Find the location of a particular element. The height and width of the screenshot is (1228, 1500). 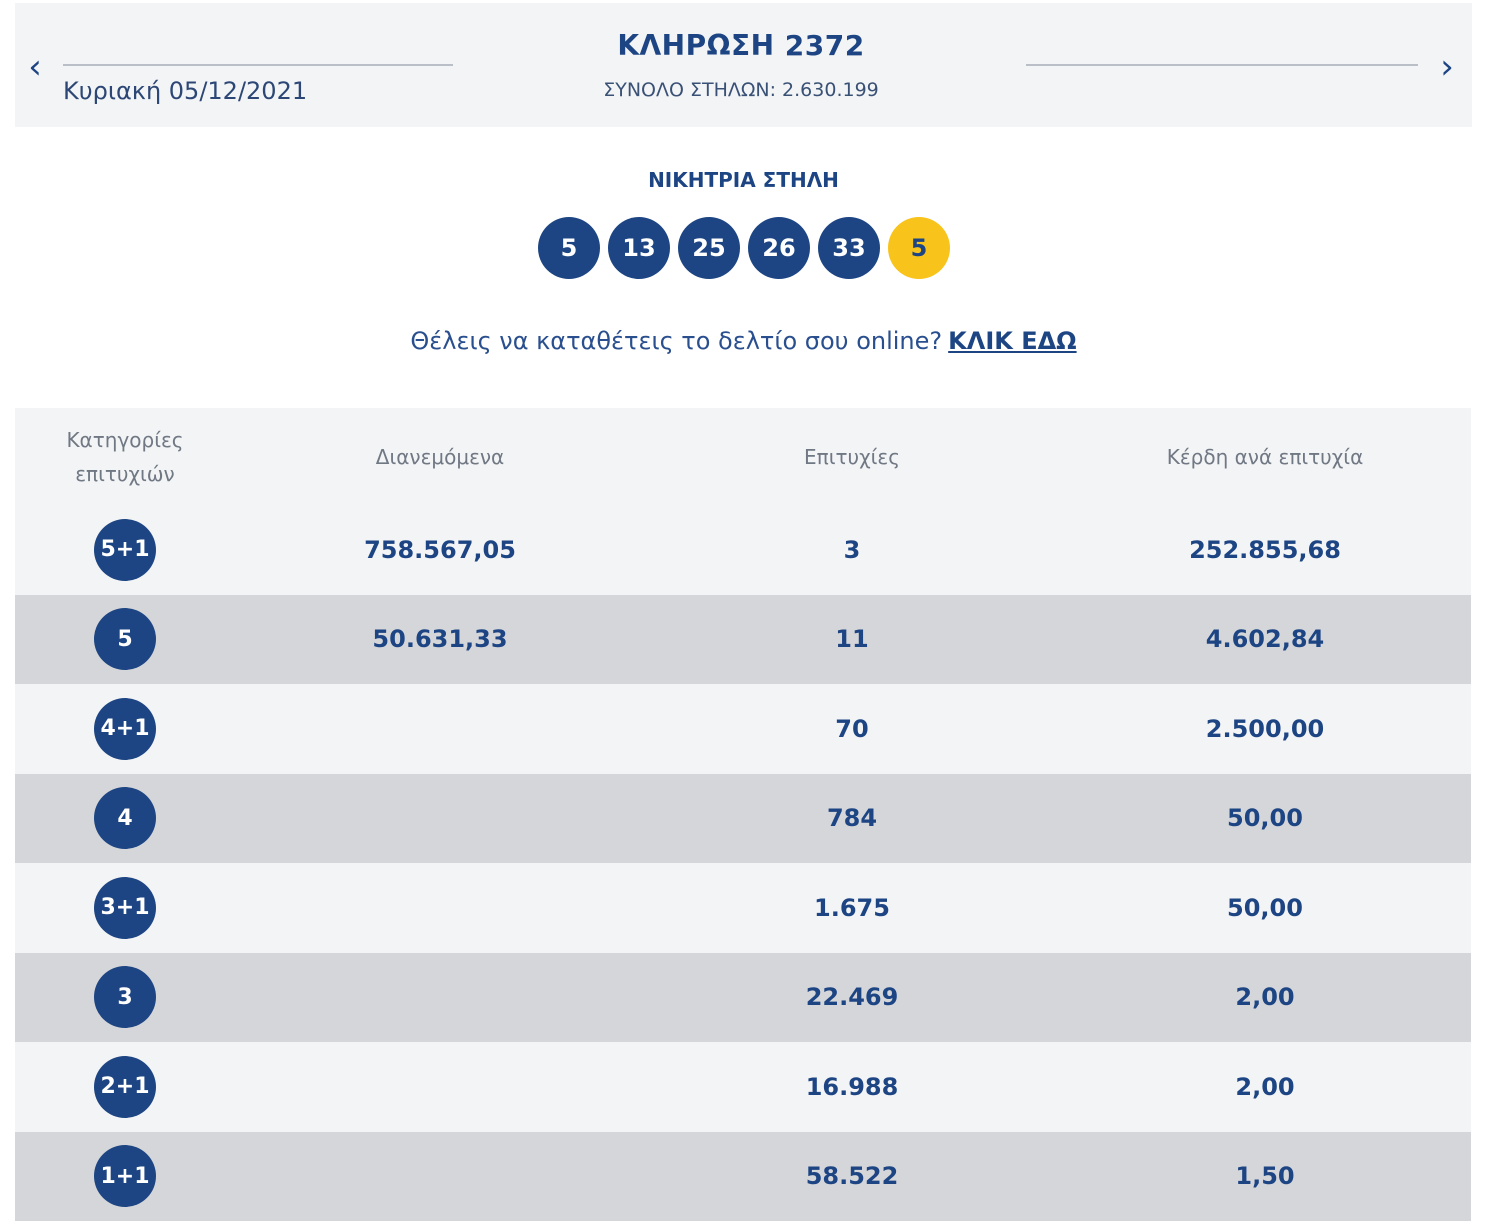

category-badge: 5 is located at coordinates (125, 639).